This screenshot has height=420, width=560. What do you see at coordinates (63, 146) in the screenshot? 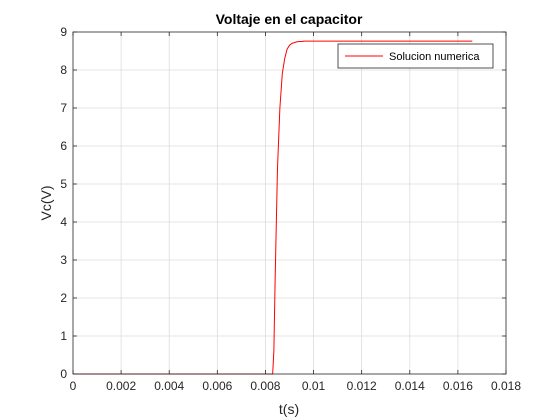
I see `y-tick-label: 6` at bounding box center [63, 146].